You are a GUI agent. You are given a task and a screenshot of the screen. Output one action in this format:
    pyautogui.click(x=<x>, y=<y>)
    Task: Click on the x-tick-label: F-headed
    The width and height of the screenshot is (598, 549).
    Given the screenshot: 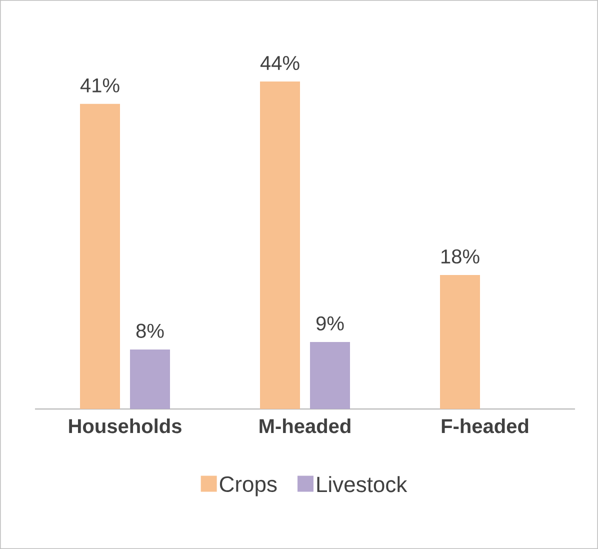 What is the action you would take?
    pyautogui.click(x=485, y=426)
    